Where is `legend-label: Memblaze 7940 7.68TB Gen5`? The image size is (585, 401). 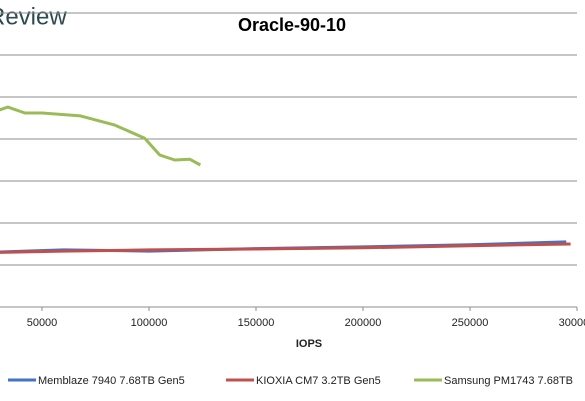 legend-label: Memblaze 7940 7.68TB Gen5 is located at coordinates (111, 381).